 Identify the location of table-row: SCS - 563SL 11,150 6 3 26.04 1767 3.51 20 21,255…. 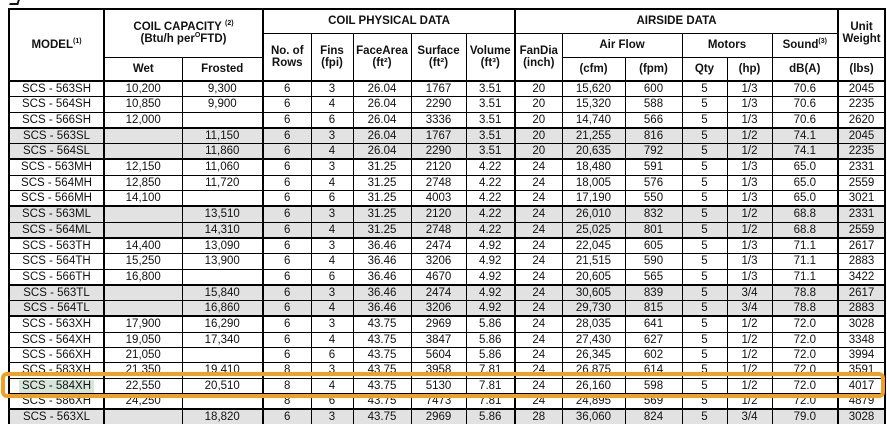
(447, 135).